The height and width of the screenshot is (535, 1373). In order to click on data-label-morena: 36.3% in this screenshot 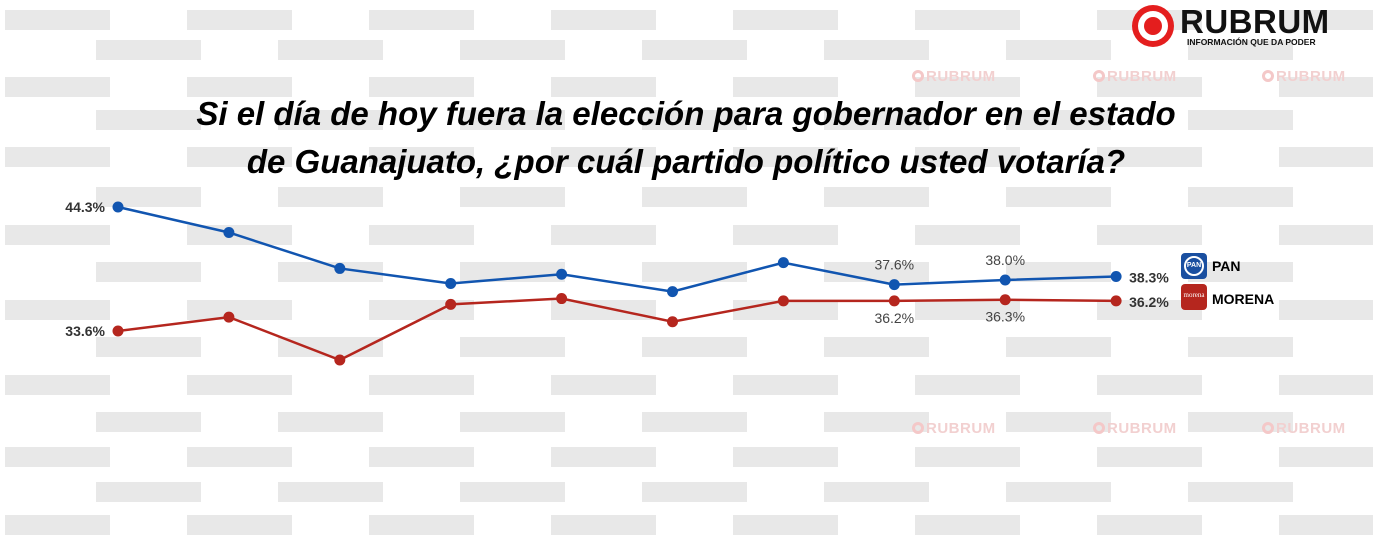, I will do `click(1005, 317)`.